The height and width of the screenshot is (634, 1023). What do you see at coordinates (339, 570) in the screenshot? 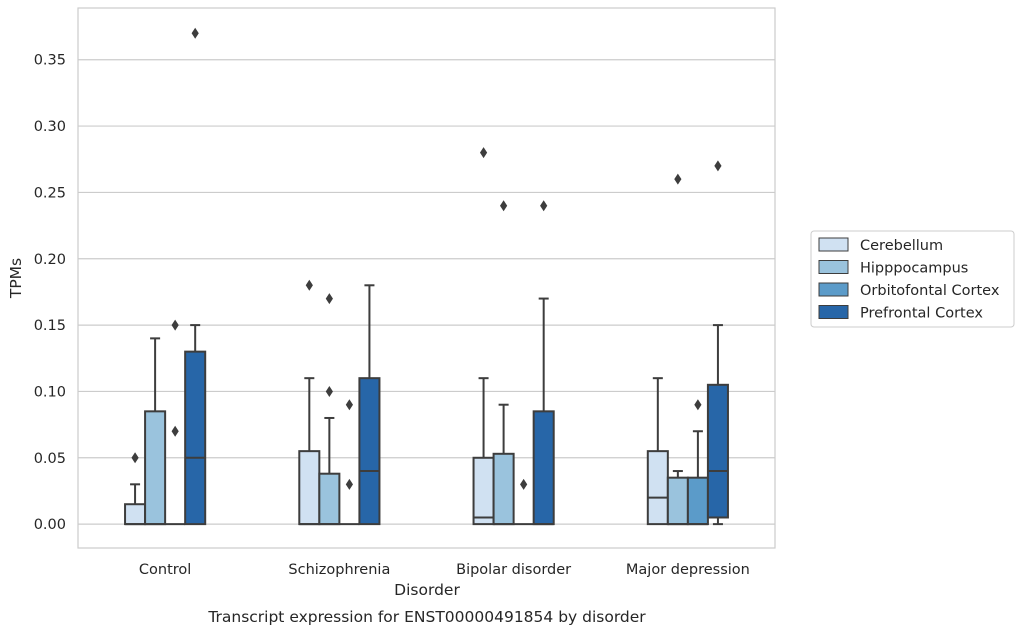
I see `x-tick-label: Schizophrenia` at bounding box center [339, 570].